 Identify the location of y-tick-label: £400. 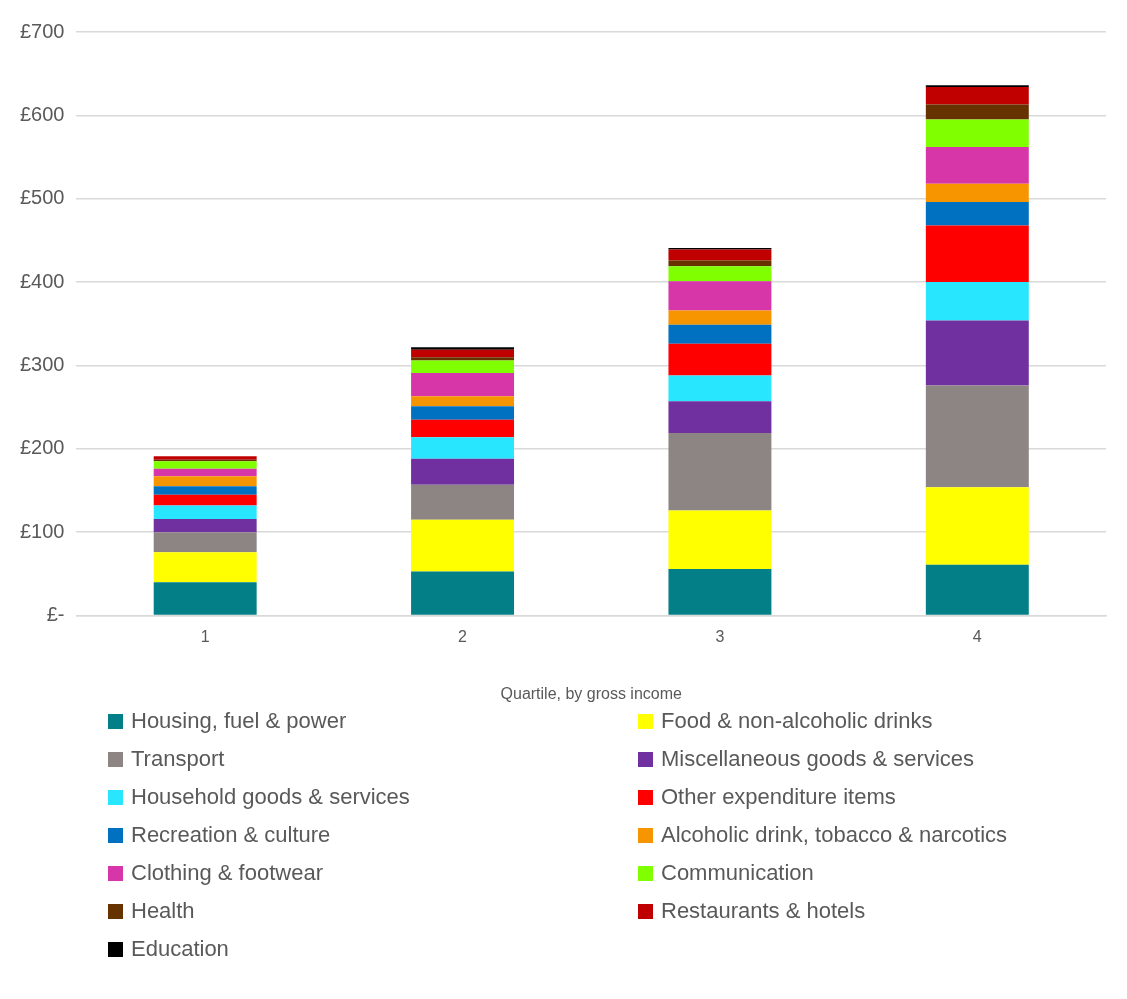
(42, 280).